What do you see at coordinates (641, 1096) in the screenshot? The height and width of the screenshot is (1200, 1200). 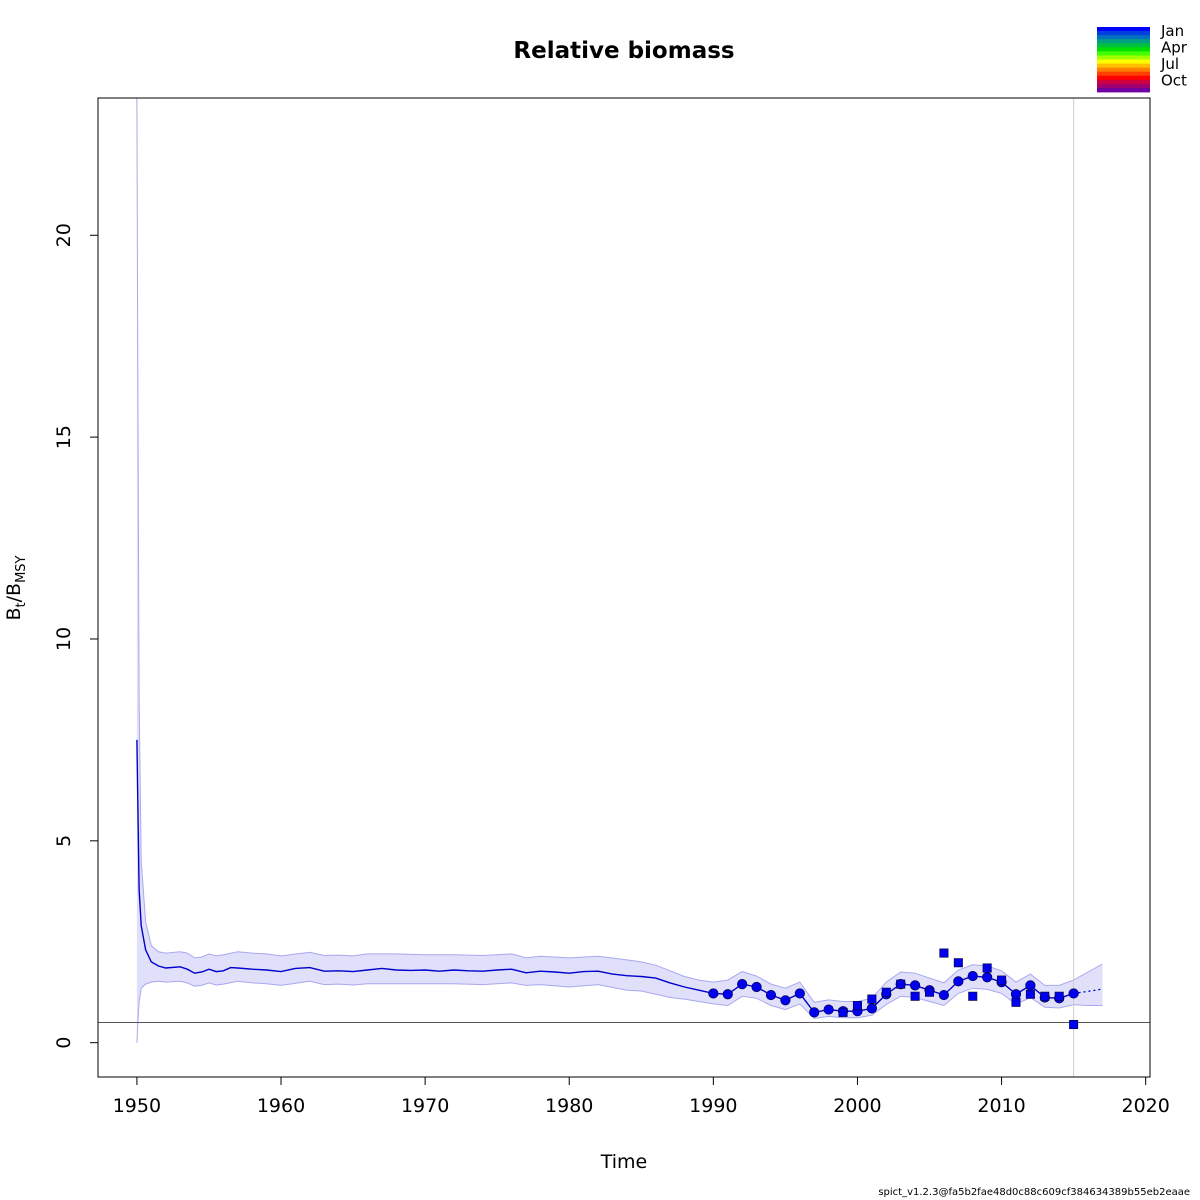 I see `x-axis: 1950 1960 1970 1980 1990 2000 2010 2020` at bounding box center [641, 1096].